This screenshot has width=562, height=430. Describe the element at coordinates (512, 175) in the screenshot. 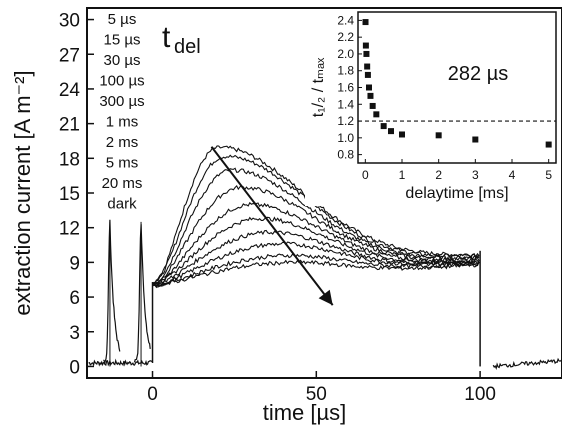

I see `inset-x-tick-label: 4` at that location.